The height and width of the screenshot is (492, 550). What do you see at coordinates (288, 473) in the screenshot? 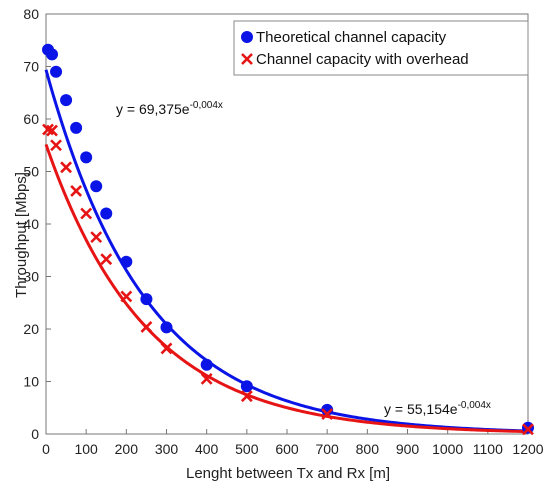
I see `x-axis-title: Lenght between Tx and Rx [m]` at bounding box center [288, 473].